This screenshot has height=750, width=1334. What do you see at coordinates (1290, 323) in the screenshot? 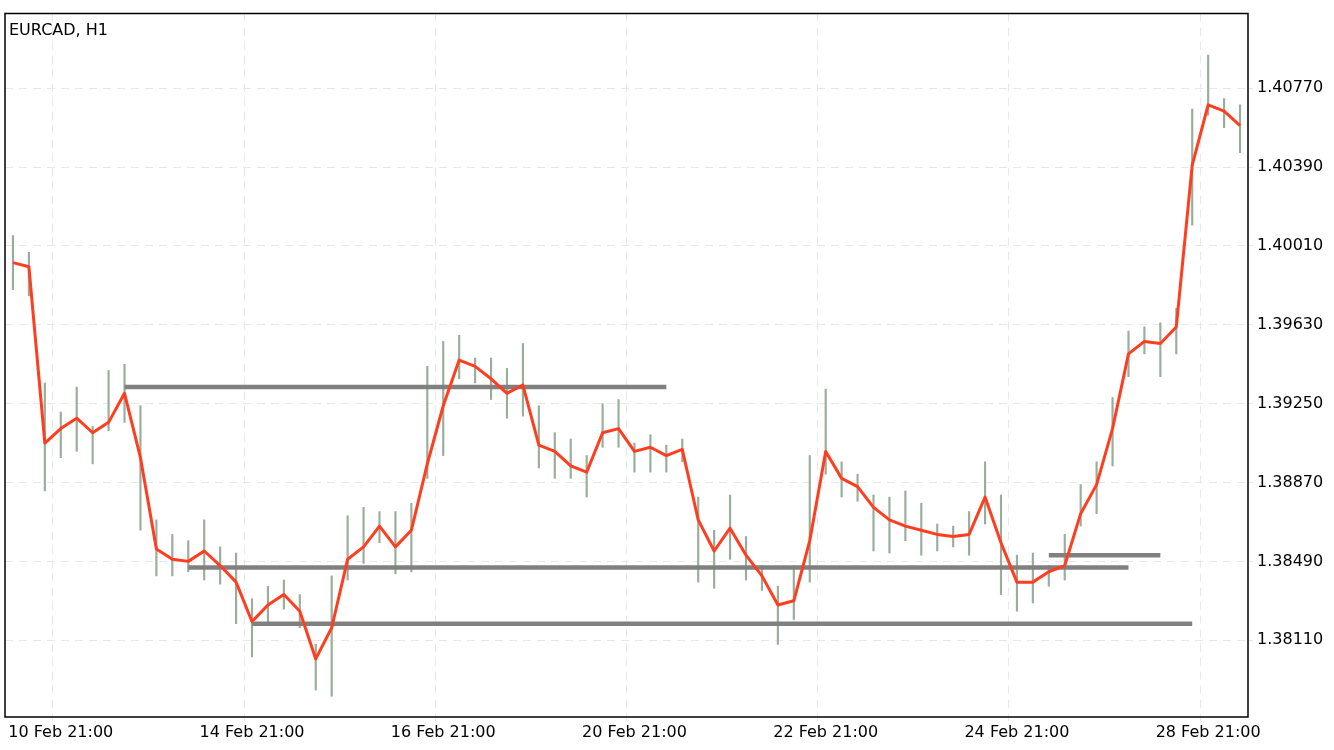
I see `y-tick-label: 1.39630` at bounding box center [1290, 323].